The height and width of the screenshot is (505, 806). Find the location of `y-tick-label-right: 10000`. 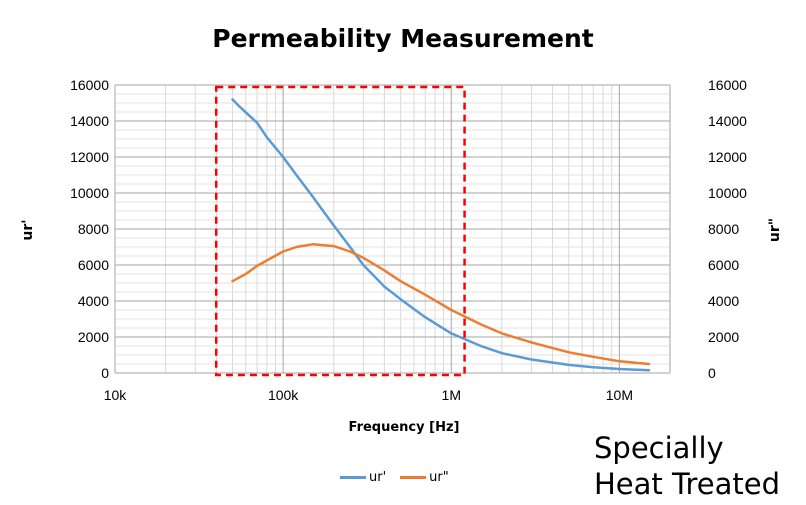

y-tick-label-right: 10000 is located at coordinates (727, 193).